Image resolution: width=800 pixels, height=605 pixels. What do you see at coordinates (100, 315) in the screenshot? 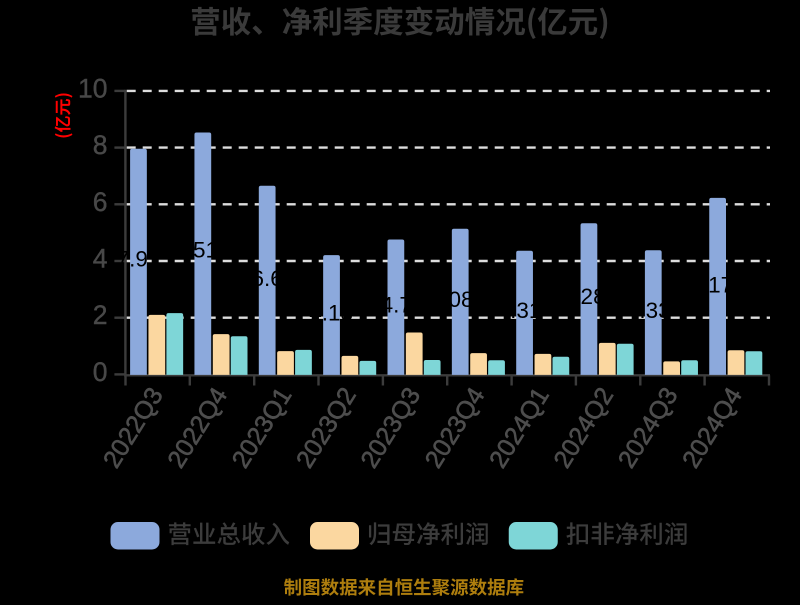
I see `svg-text: 2` at bounding box center [100, 315].